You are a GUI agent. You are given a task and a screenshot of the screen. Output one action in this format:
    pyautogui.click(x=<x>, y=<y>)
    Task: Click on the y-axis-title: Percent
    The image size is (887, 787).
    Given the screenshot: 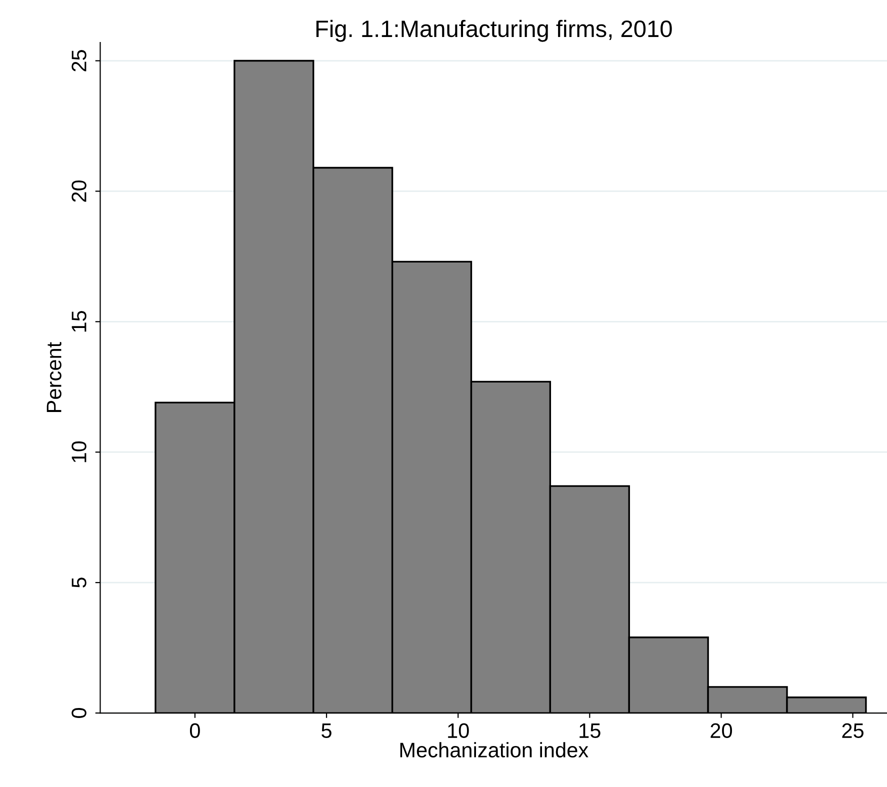 What is the action you would take?
    pyautogui.click(x=54, y=377)
    